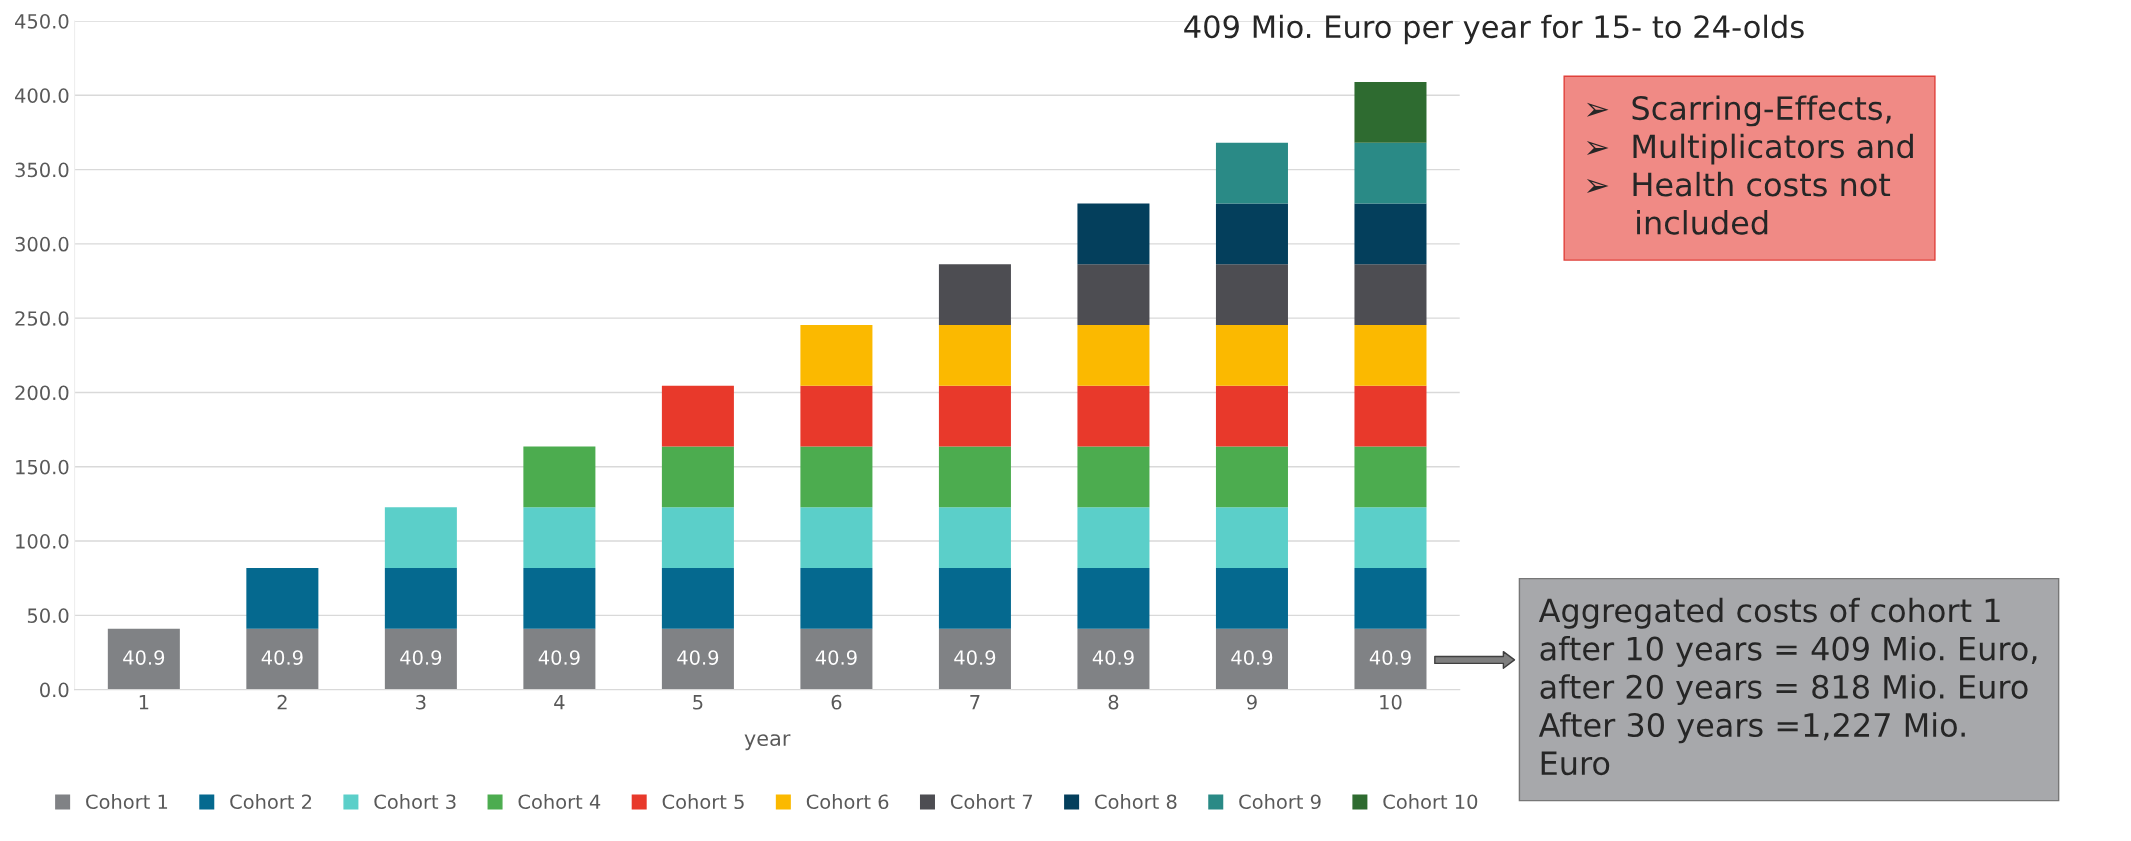  I want to click on legend-label: Cohort 9, so click(1280, 802).